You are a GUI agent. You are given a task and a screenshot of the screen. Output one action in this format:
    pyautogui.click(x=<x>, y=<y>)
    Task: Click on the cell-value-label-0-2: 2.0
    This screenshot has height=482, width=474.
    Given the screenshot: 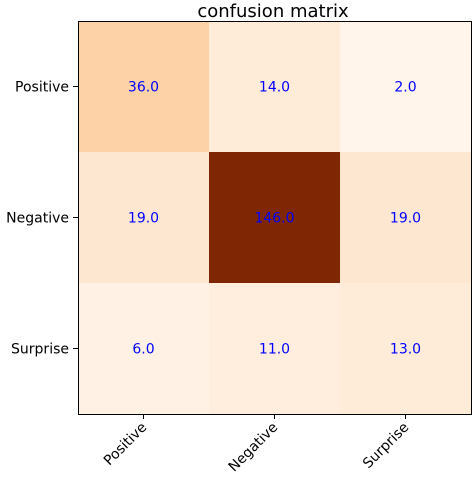 What is the action you would take?
    pyautogui.click(x=405, y=88)
    